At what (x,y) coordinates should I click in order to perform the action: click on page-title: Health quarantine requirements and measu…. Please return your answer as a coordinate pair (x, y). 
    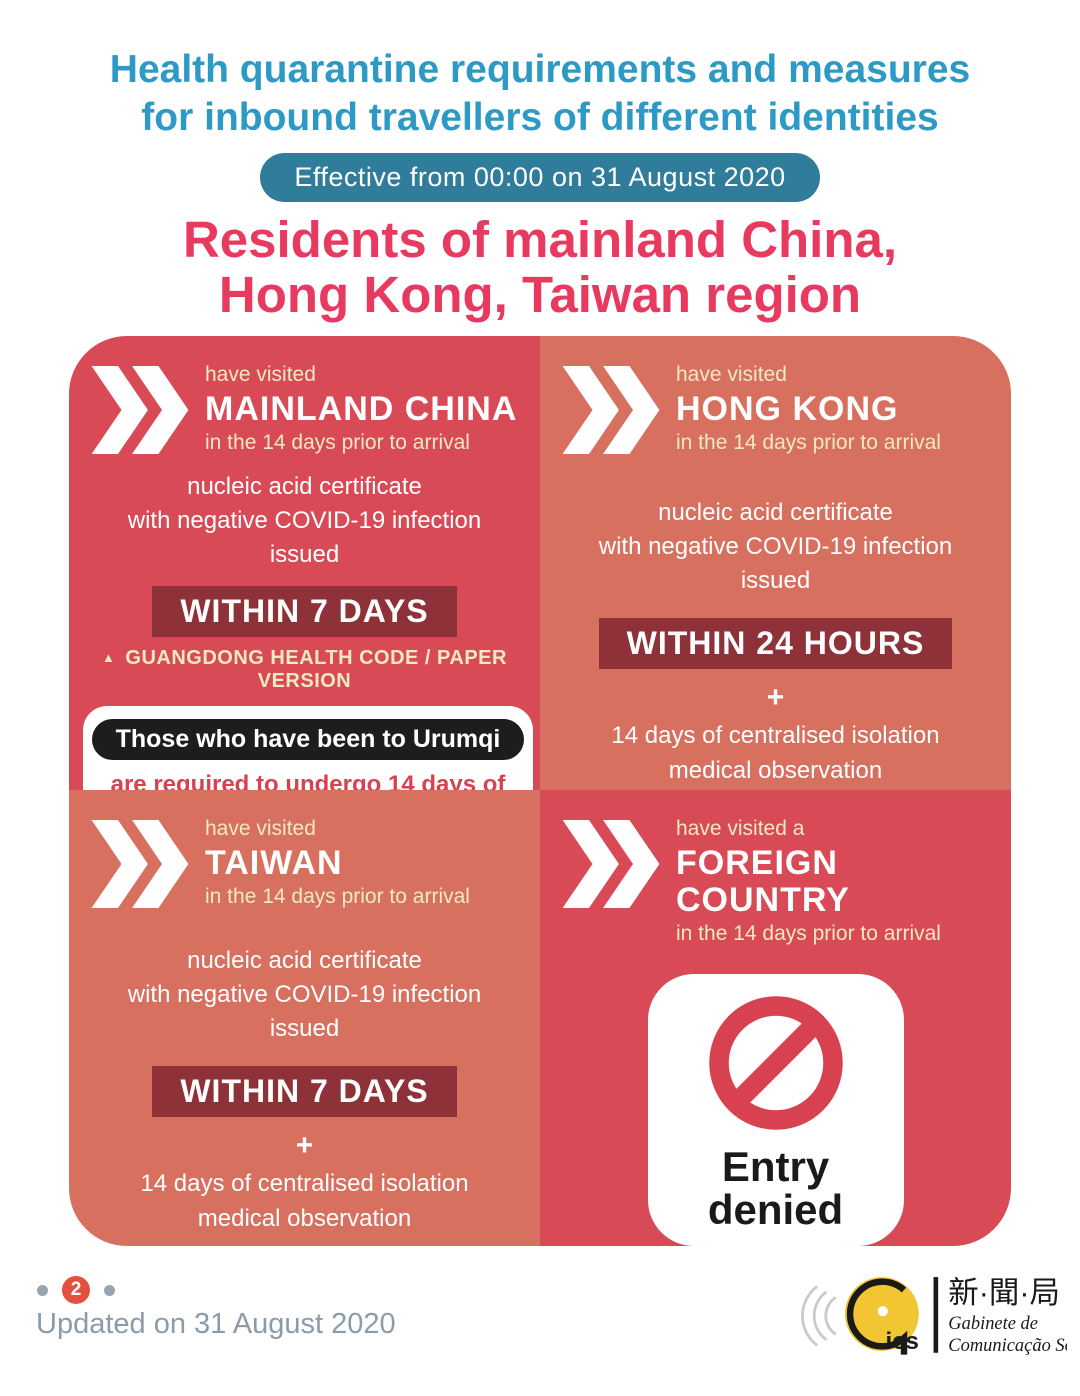
    Looking at the image, I should click on (540, 93).